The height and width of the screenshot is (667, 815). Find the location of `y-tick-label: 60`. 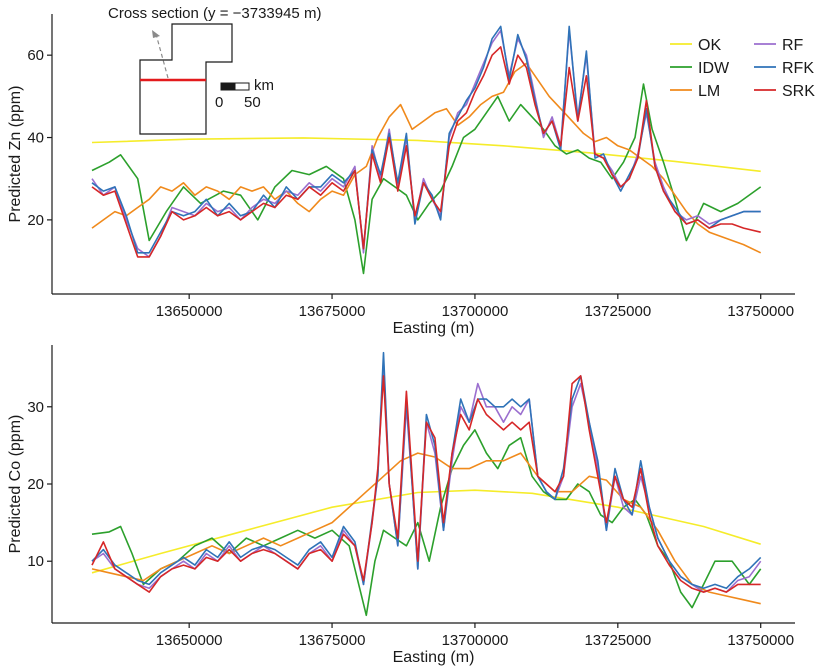

y-tick-label: 60 is located at coordinates (35, 55).